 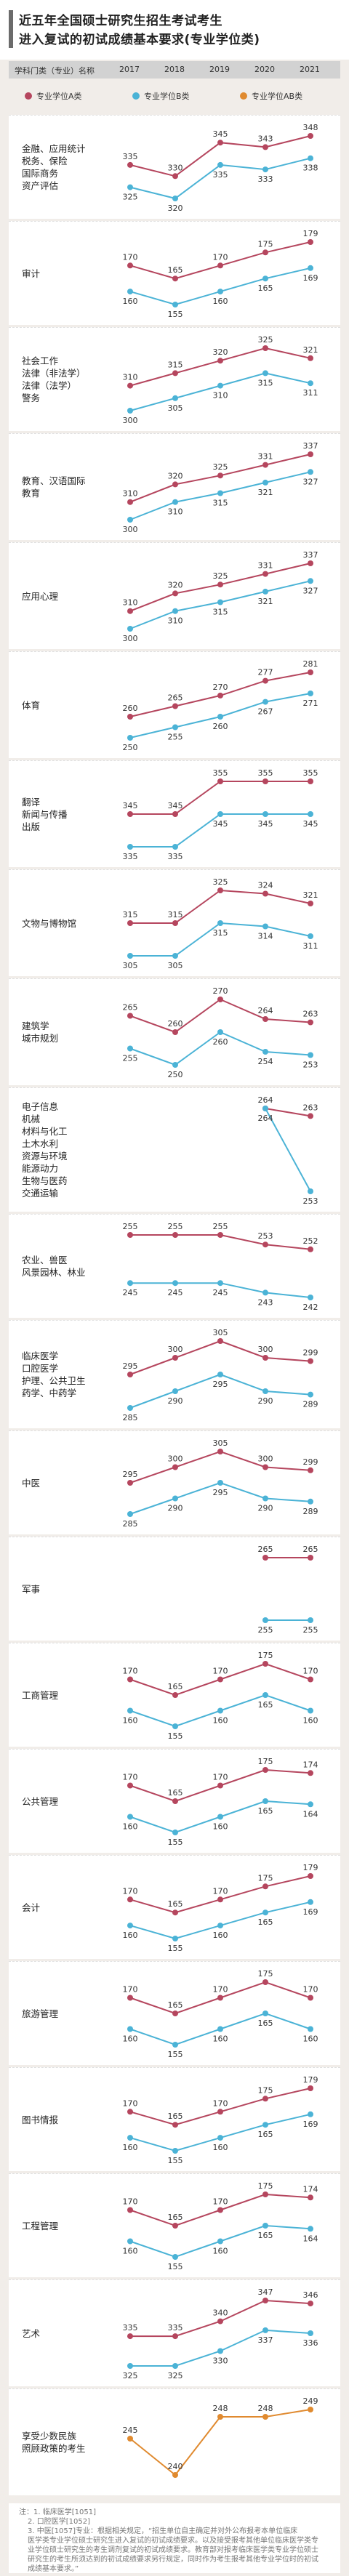 I want to click on legend: 专业学位A类 专业学位B类 专业学位AB类, so click(x=174, y=96).